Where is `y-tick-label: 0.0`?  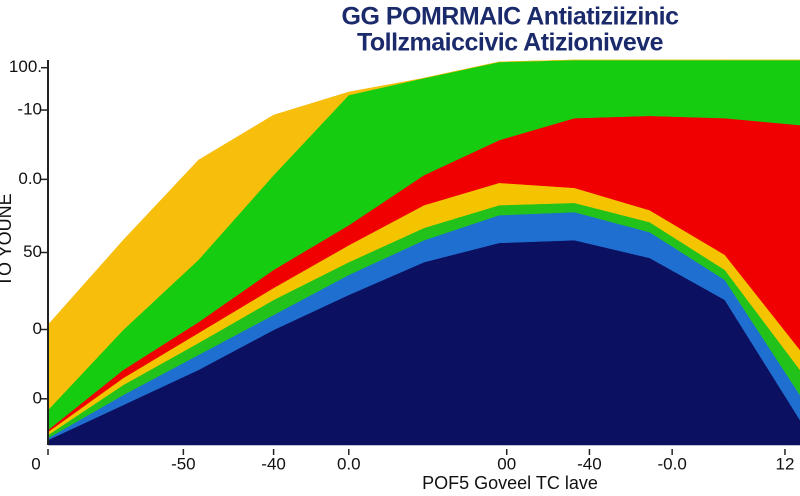 y-tick-label: 0.0 is located at coordinates (30, 178).